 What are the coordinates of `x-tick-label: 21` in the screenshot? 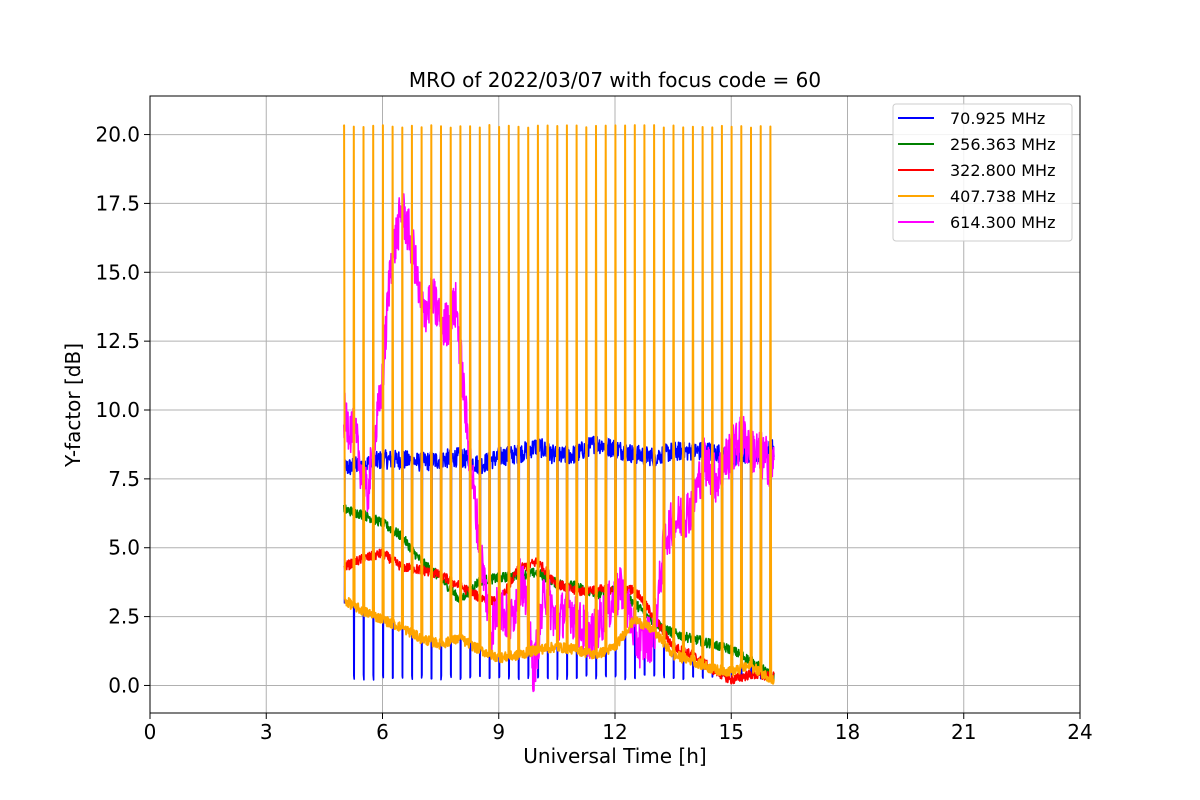 It's located at (963, 732).